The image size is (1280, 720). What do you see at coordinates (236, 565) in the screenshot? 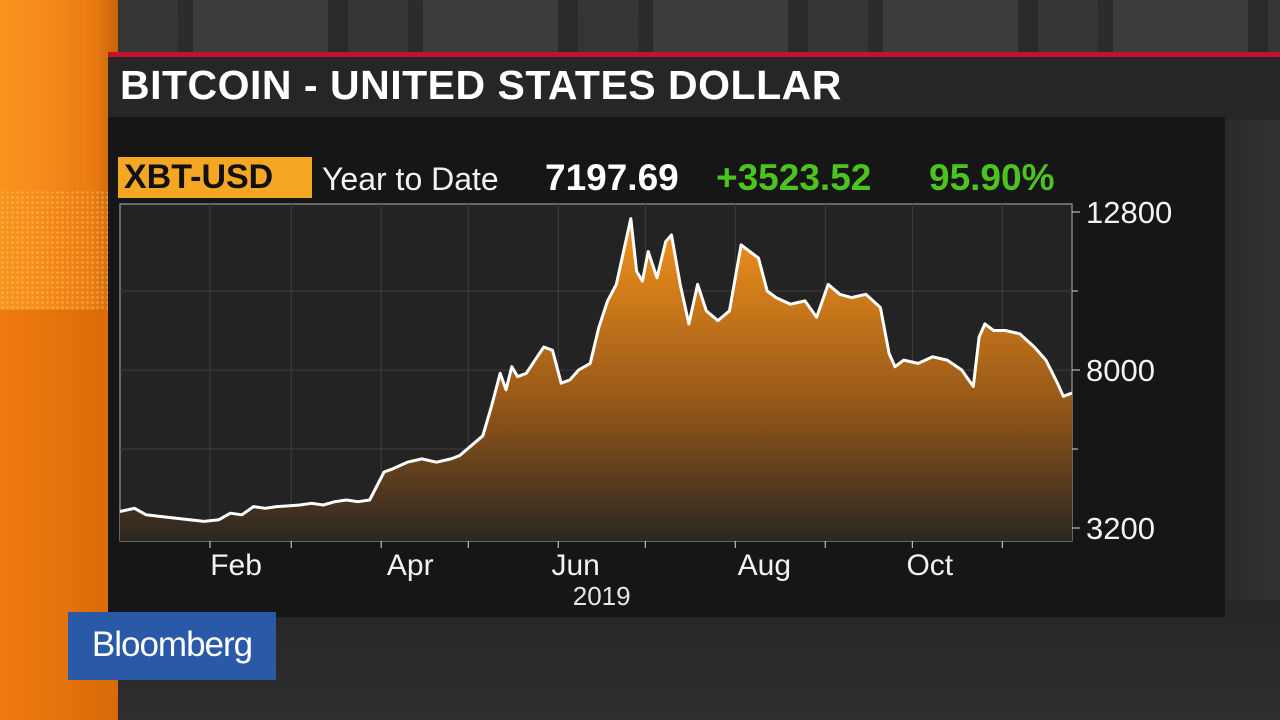
I see `x-tick-label: Feb` at bounding box center [236, 565].